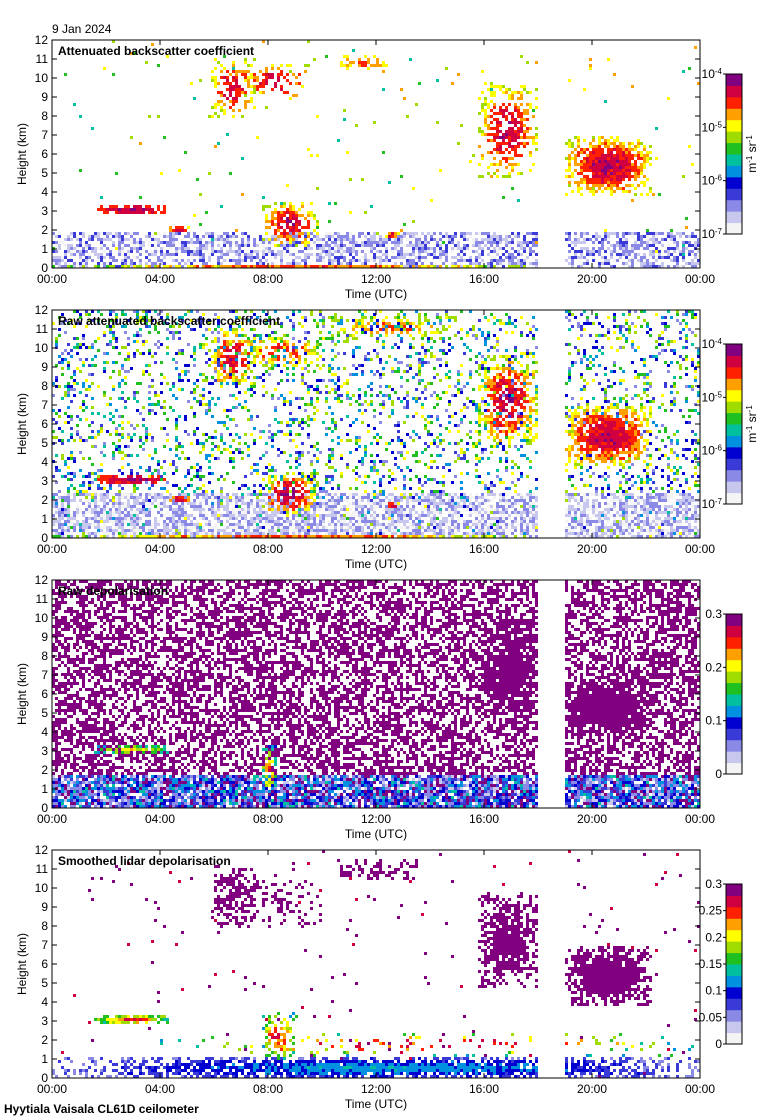 The image size is (780, 1120). What do you see at coordinates (156, 51) in the screenshot?
I see `panel-title: Attenuated backscatter coefficient` at bounding box center [156, 51].